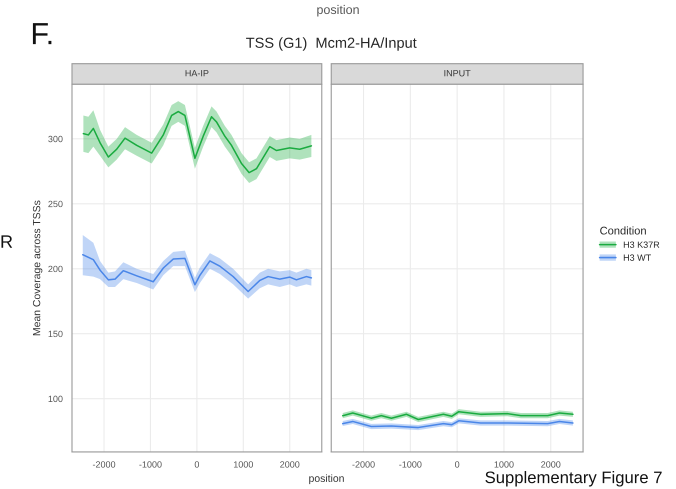  What do you see at coordinates (55, 204) in the screenshot?
I see `y-tick-label: 250` at bounding box center [55, 204].